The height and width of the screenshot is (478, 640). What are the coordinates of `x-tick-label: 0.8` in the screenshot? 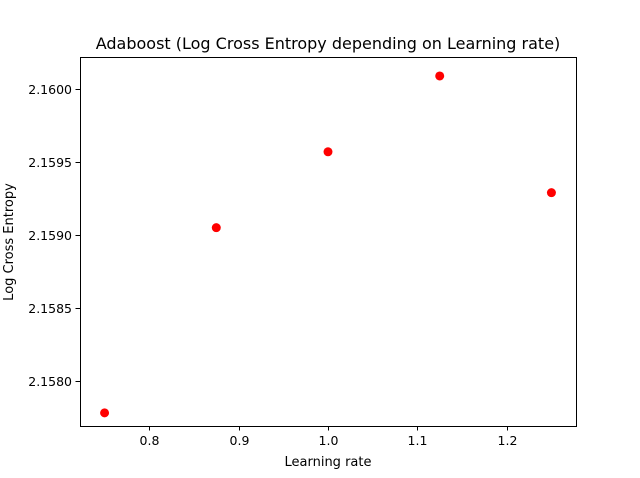 It's located at (150, 440).